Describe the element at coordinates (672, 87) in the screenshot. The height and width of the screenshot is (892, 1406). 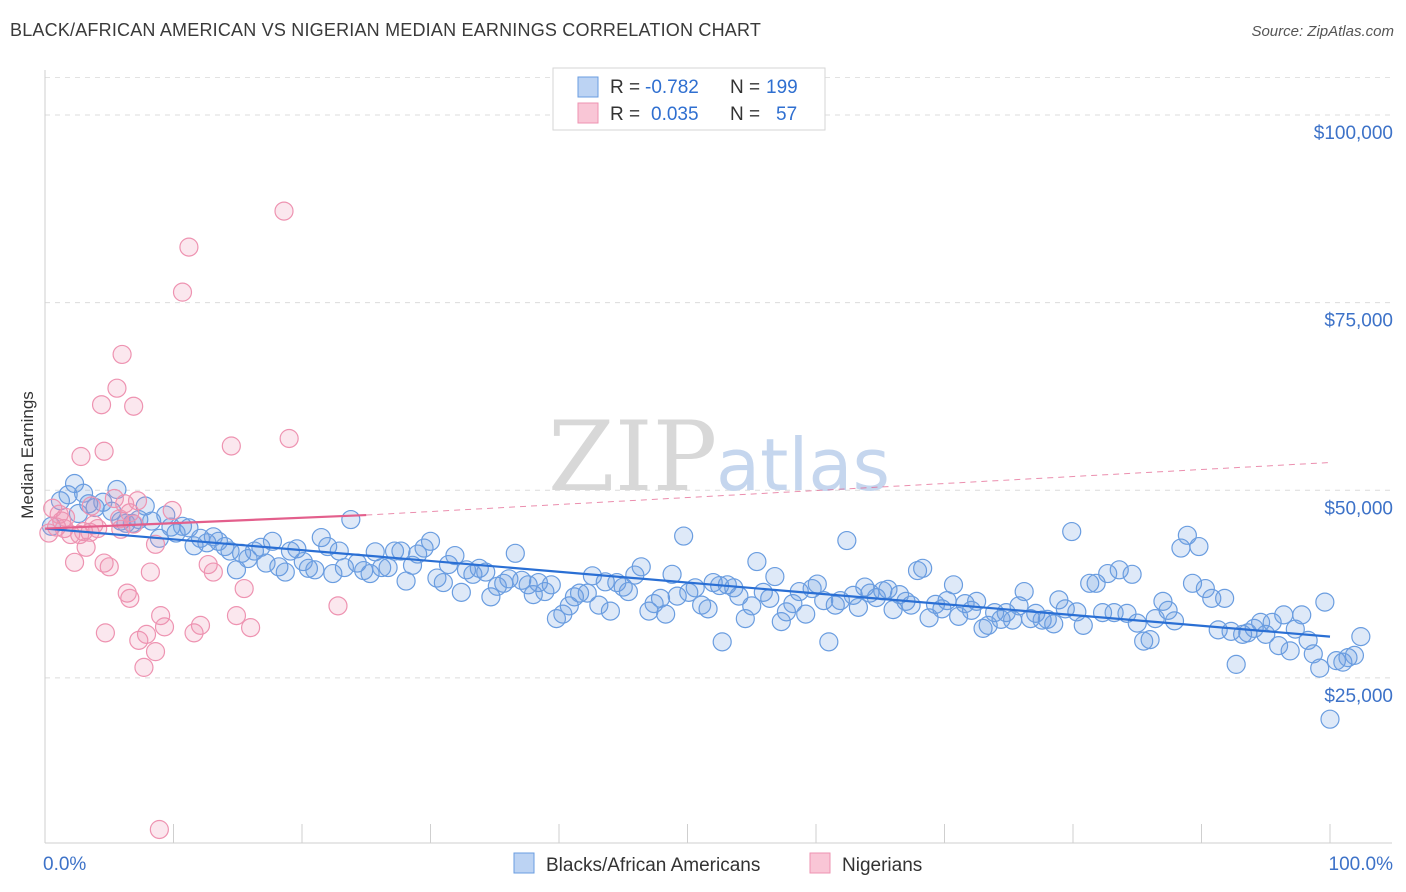
I see `legend-r-value-1: -0.782` at that location.